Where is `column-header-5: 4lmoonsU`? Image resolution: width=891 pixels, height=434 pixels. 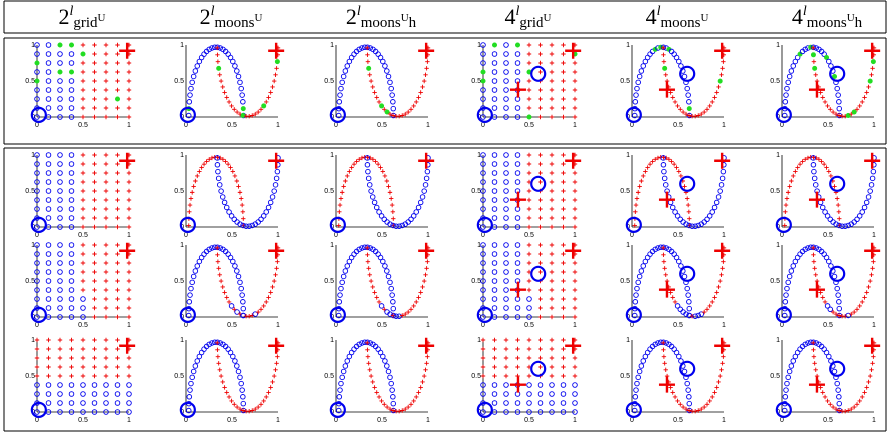 column-header-5: 4lmoonsU is located at coordinates (677, 17).